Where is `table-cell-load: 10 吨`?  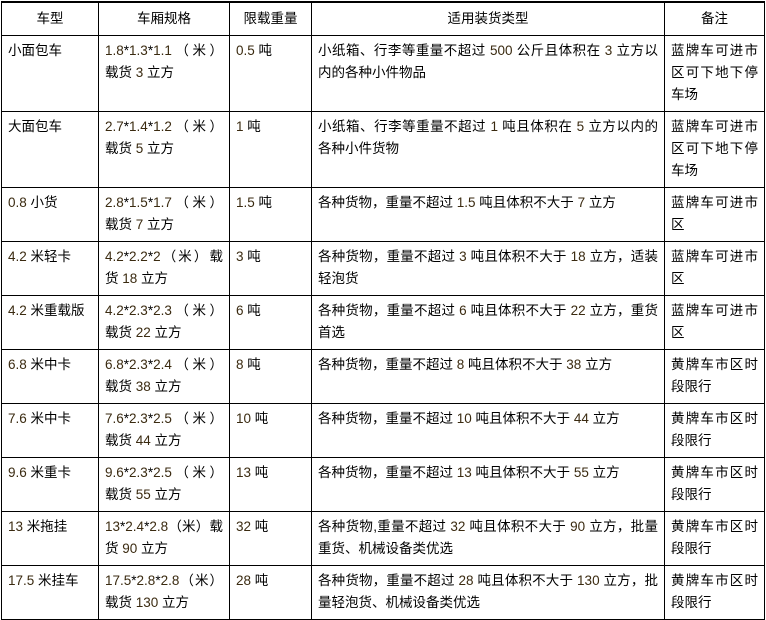 table-cell-load: 10 吨 is located at coordinates (270, 430).